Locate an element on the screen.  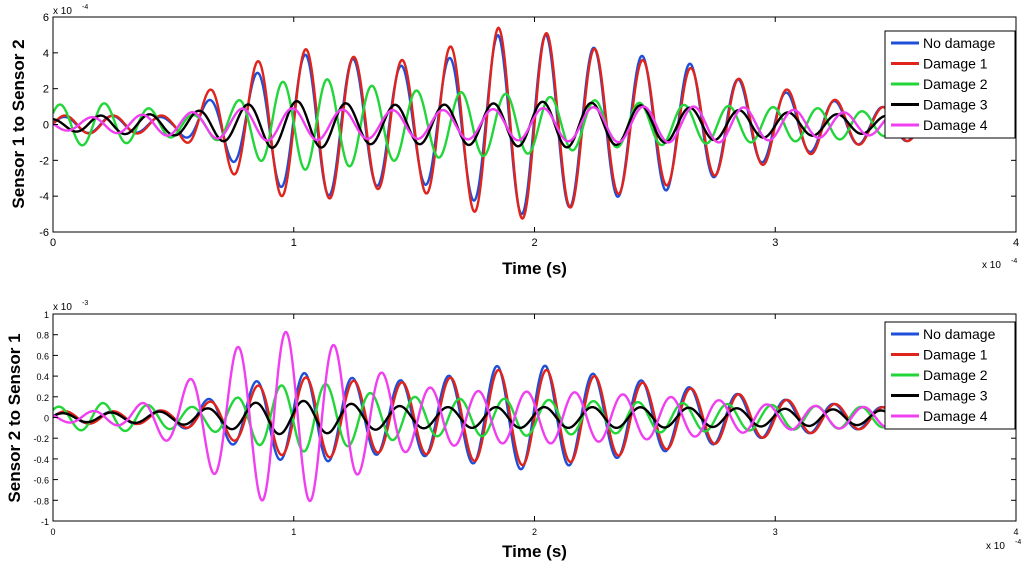
y-tick-label: 4 is located at coordinates (46, 54).